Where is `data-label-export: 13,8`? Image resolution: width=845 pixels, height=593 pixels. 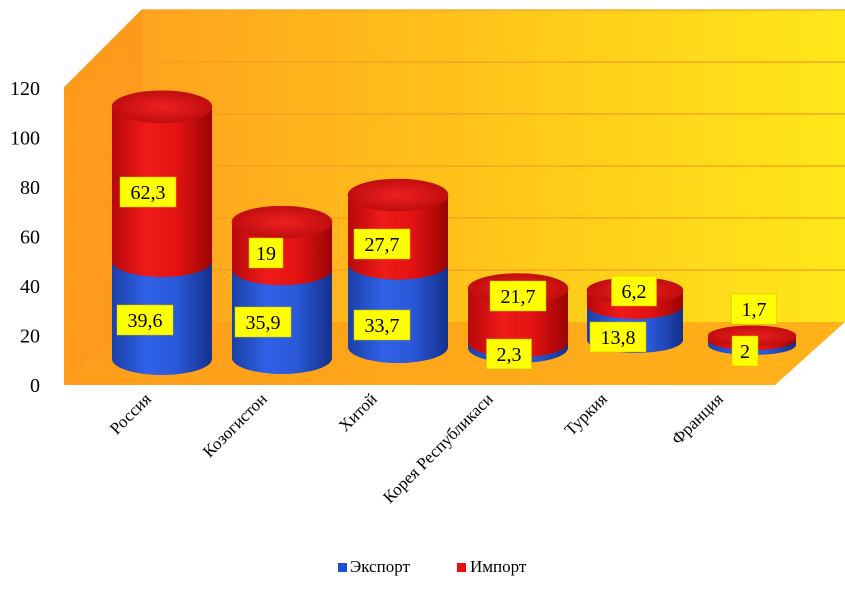
data-label-export: 13,8 is located at coordinates (618, 337).